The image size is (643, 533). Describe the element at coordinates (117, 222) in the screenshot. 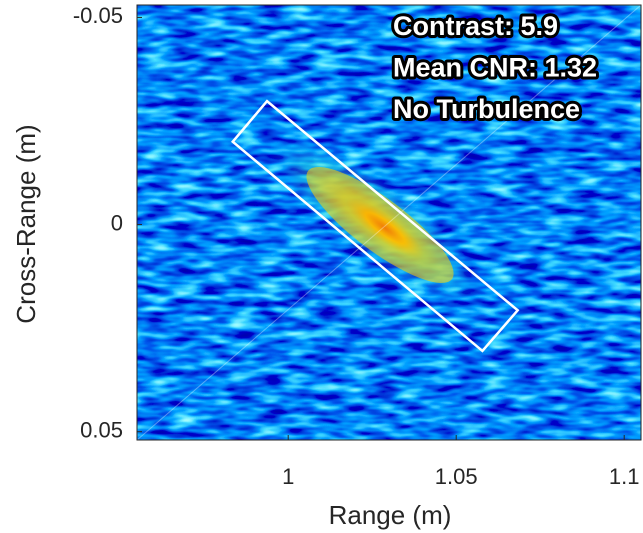

I see `y-tick-label: 0` at that location.